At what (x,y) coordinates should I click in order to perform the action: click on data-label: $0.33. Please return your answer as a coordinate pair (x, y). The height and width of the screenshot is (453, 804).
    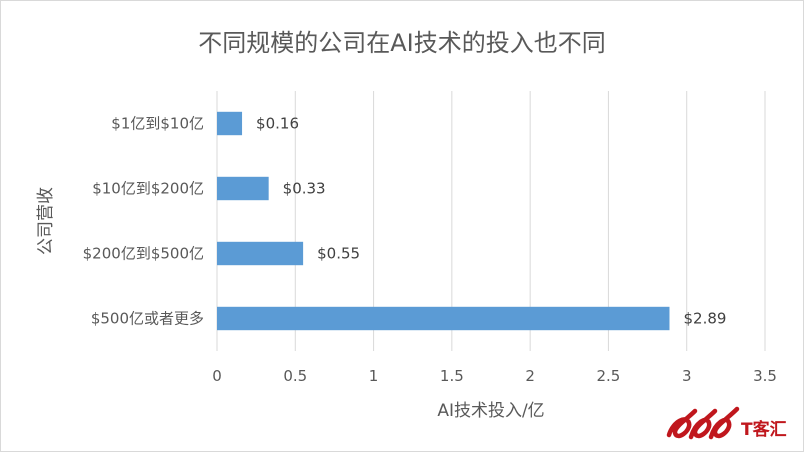
    Looking at the image, I should click on (304, 189).